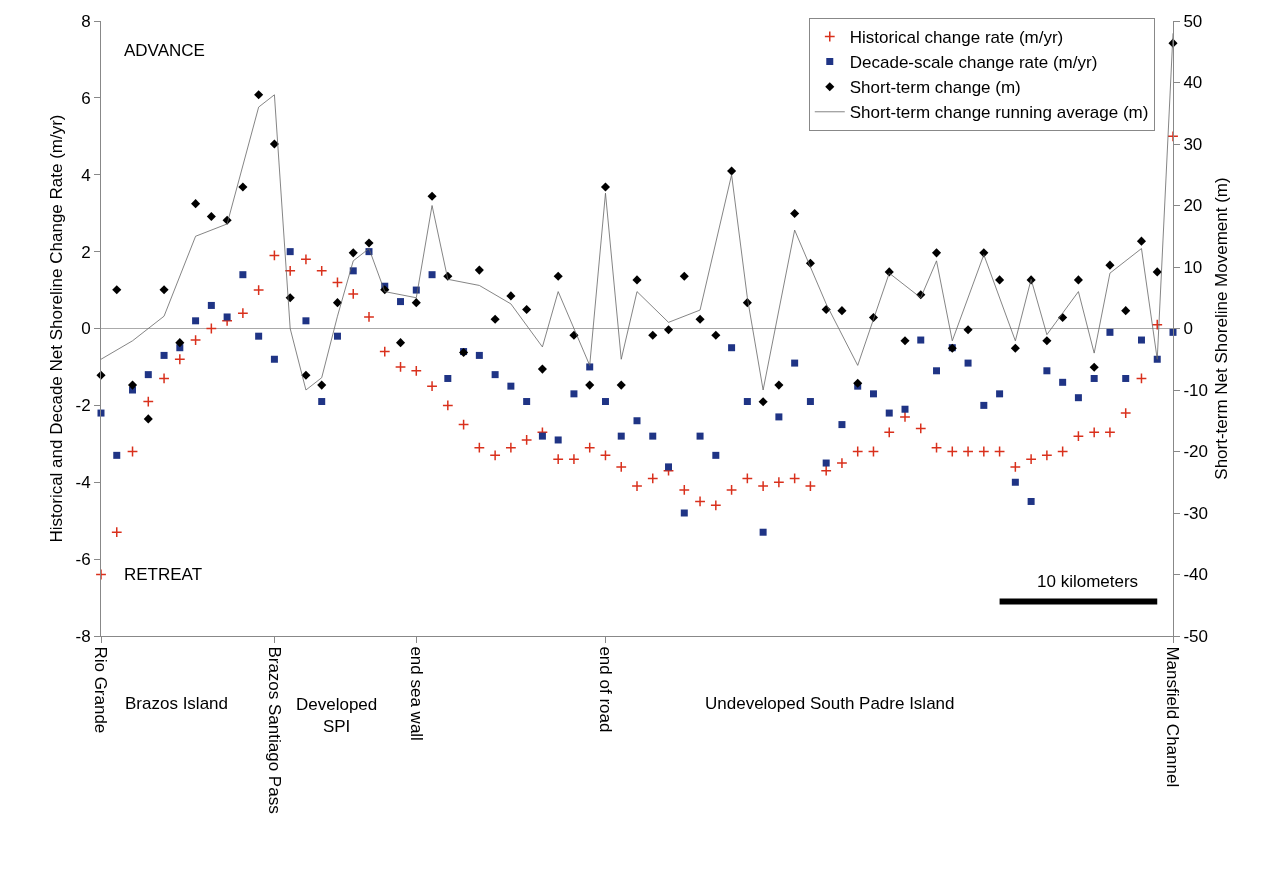  What do you see at coordinates (337, 716) in the screenshot?
I see `text: Developed SPI` at bounding box center [337, 716].